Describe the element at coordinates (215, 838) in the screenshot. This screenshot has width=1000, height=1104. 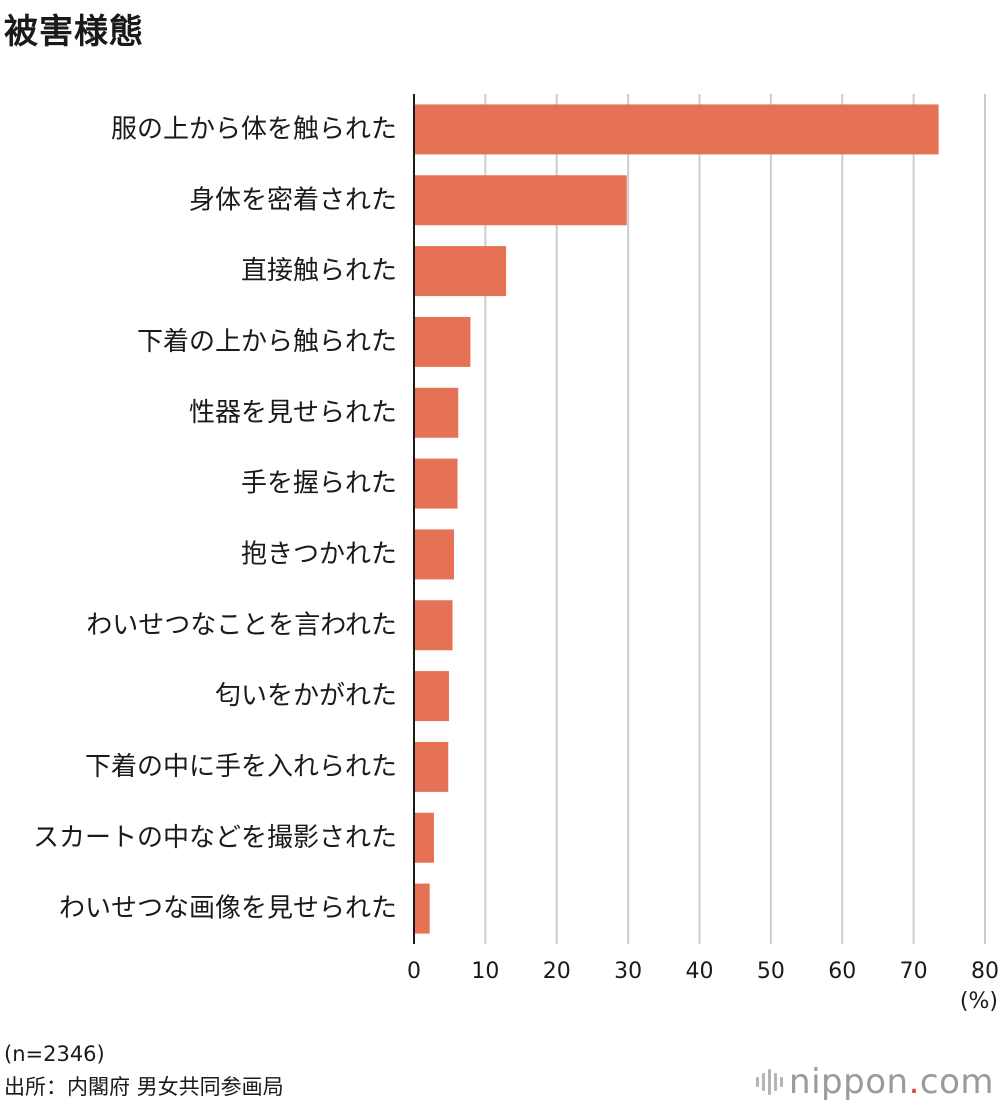
I see `category-label: スカートの中などを撮影された` at that location.